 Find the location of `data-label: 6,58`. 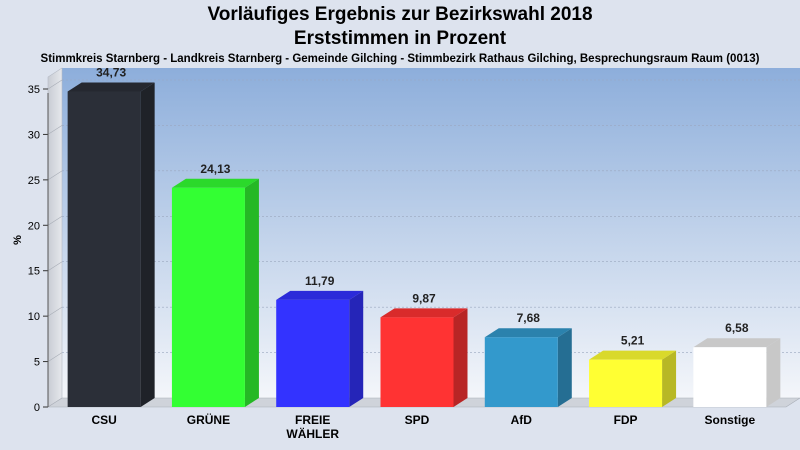

data-label: 6,58 is located at coordinates (737, 328).